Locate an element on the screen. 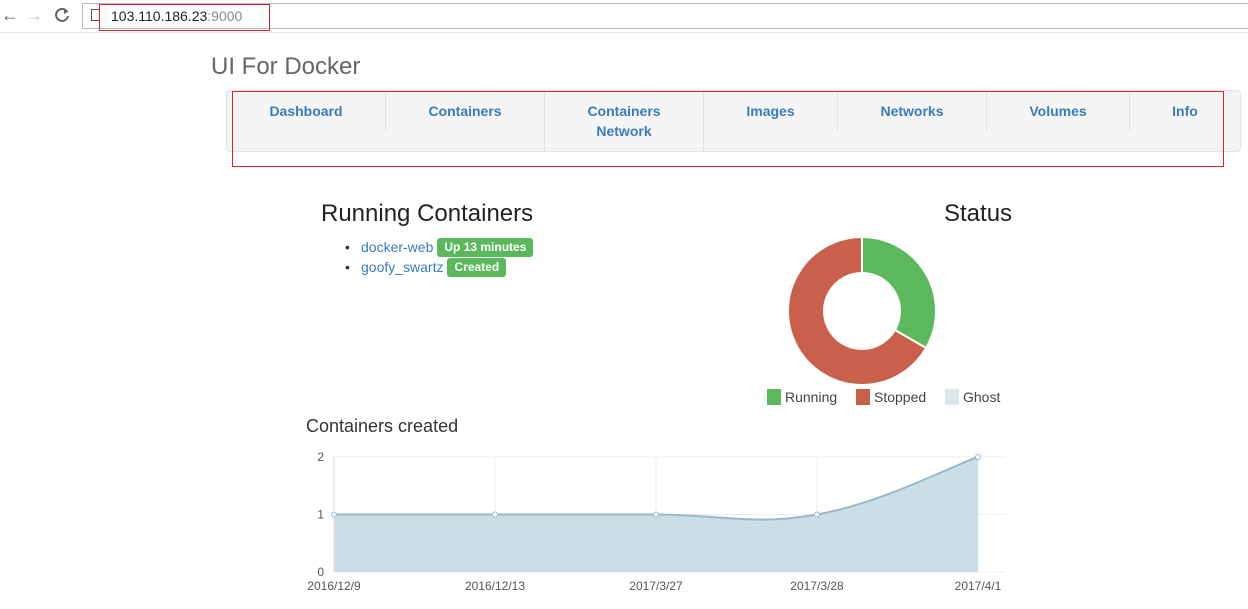 The image size is (1248, 609). containers-created-heading: Containers created is located at coordinates (382, 426).